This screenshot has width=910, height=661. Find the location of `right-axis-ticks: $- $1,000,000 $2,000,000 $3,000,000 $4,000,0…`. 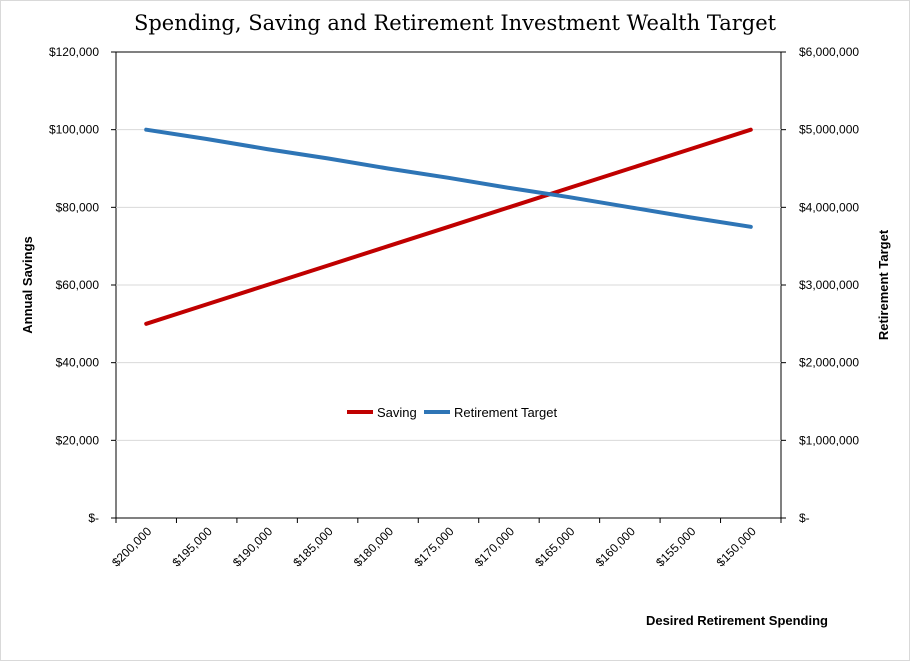

right-axis-ticks: $- $1,000,000 $2,000,000 $3,000,000 $4,000,0… is located at coordinates (820, 285).